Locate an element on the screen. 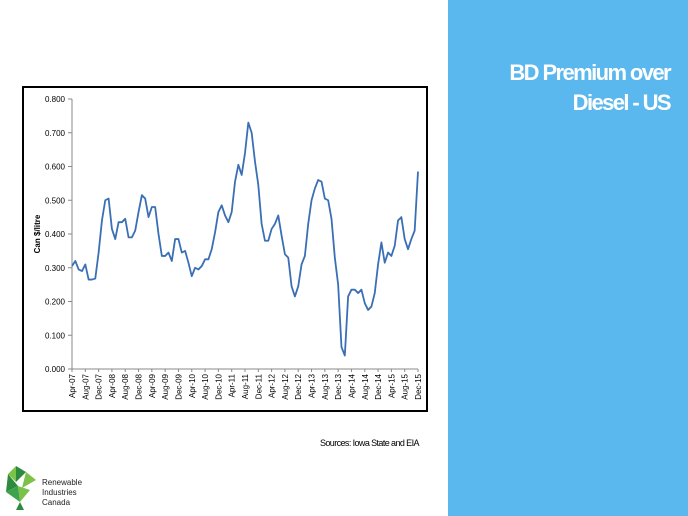  x-tick-label: Dec-12 is located at coordinates (298, 386).